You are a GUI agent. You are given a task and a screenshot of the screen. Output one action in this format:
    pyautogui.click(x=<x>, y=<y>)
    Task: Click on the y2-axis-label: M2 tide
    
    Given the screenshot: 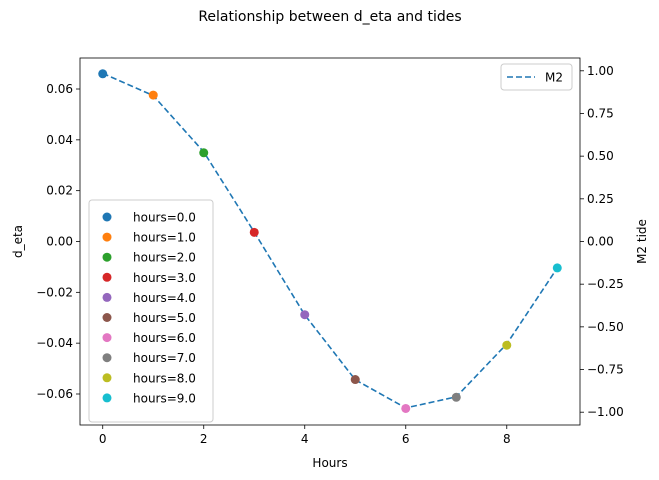 What is the action you would take?
    pyautogui.click(x=642, y=241)
    